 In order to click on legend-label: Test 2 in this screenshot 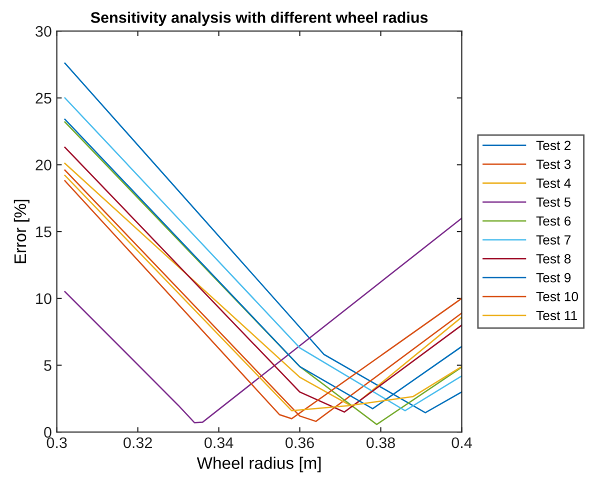, I will do `click(553, 145)`.